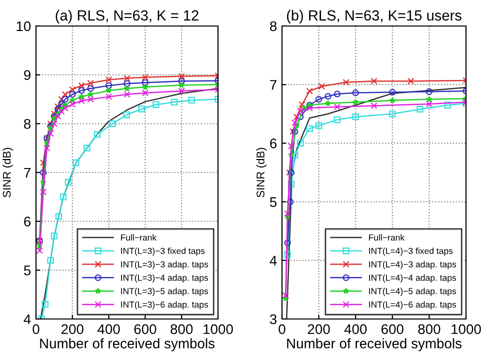 The width and height of the screenshot is (484, 352). Describe the element at coordinates (127, 17) in the screenshot. I see `chart-title: (a) RLS, N=63, K = 12` at that location.